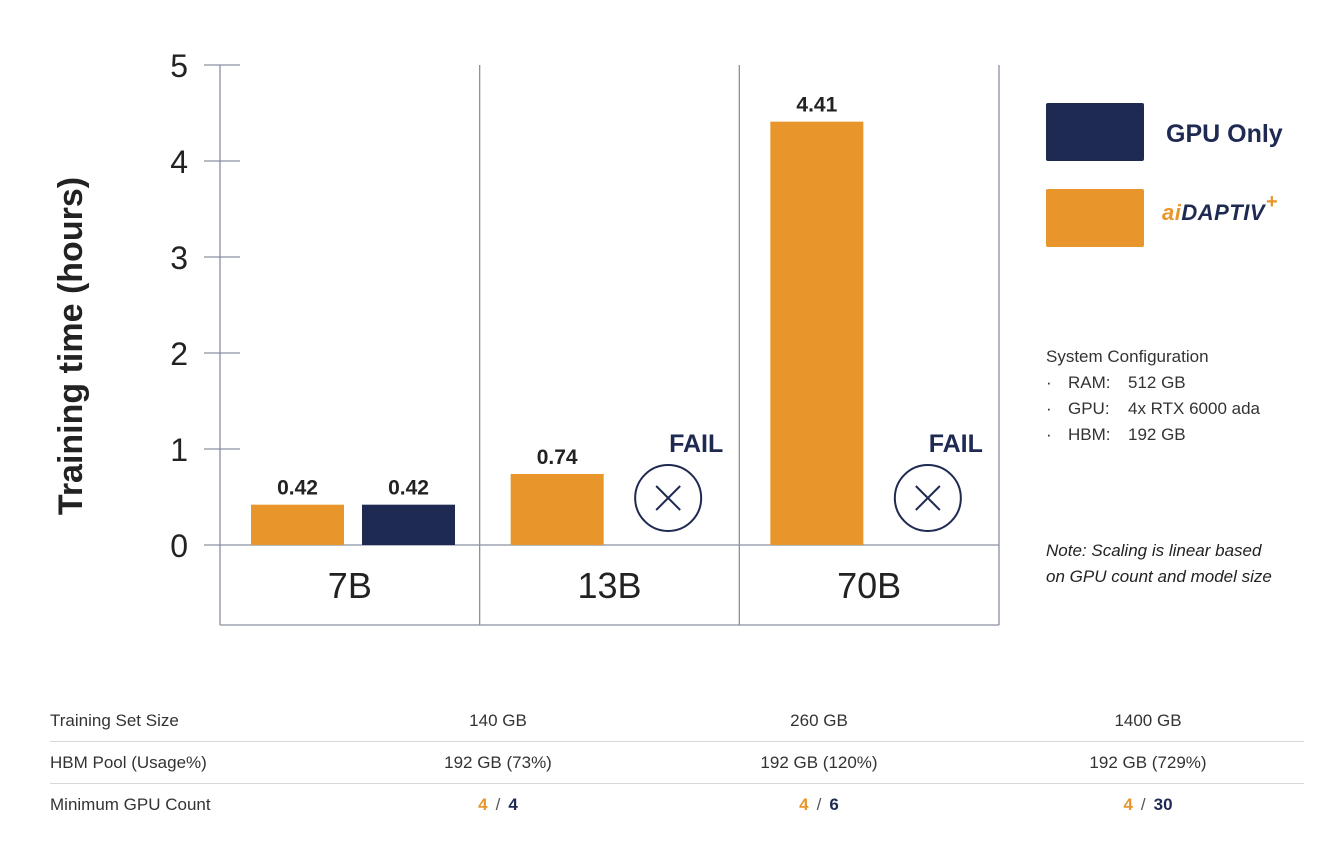 This screenshot has width=1324, height=848. What do you see at coordinates (1159, 576) in the screenshot?
I see `scaling-note-line-2: on GPU count and model size` at bounding box center [1159, 576].